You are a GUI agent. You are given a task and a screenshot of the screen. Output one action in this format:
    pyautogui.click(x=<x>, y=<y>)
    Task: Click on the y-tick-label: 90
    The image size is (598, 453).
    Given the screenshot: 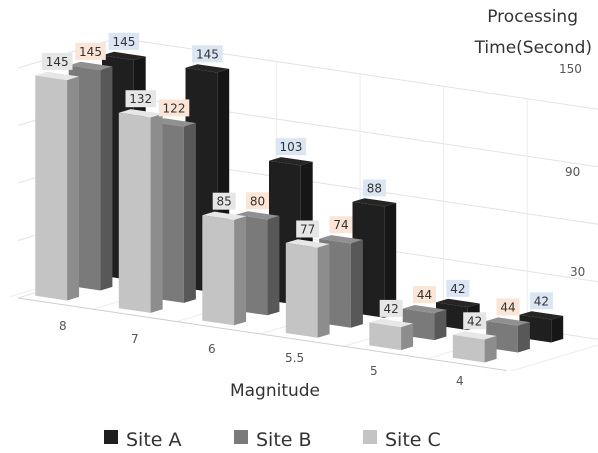 What is the action you would take?
    pyautogui.click(x=572, y=172)
    